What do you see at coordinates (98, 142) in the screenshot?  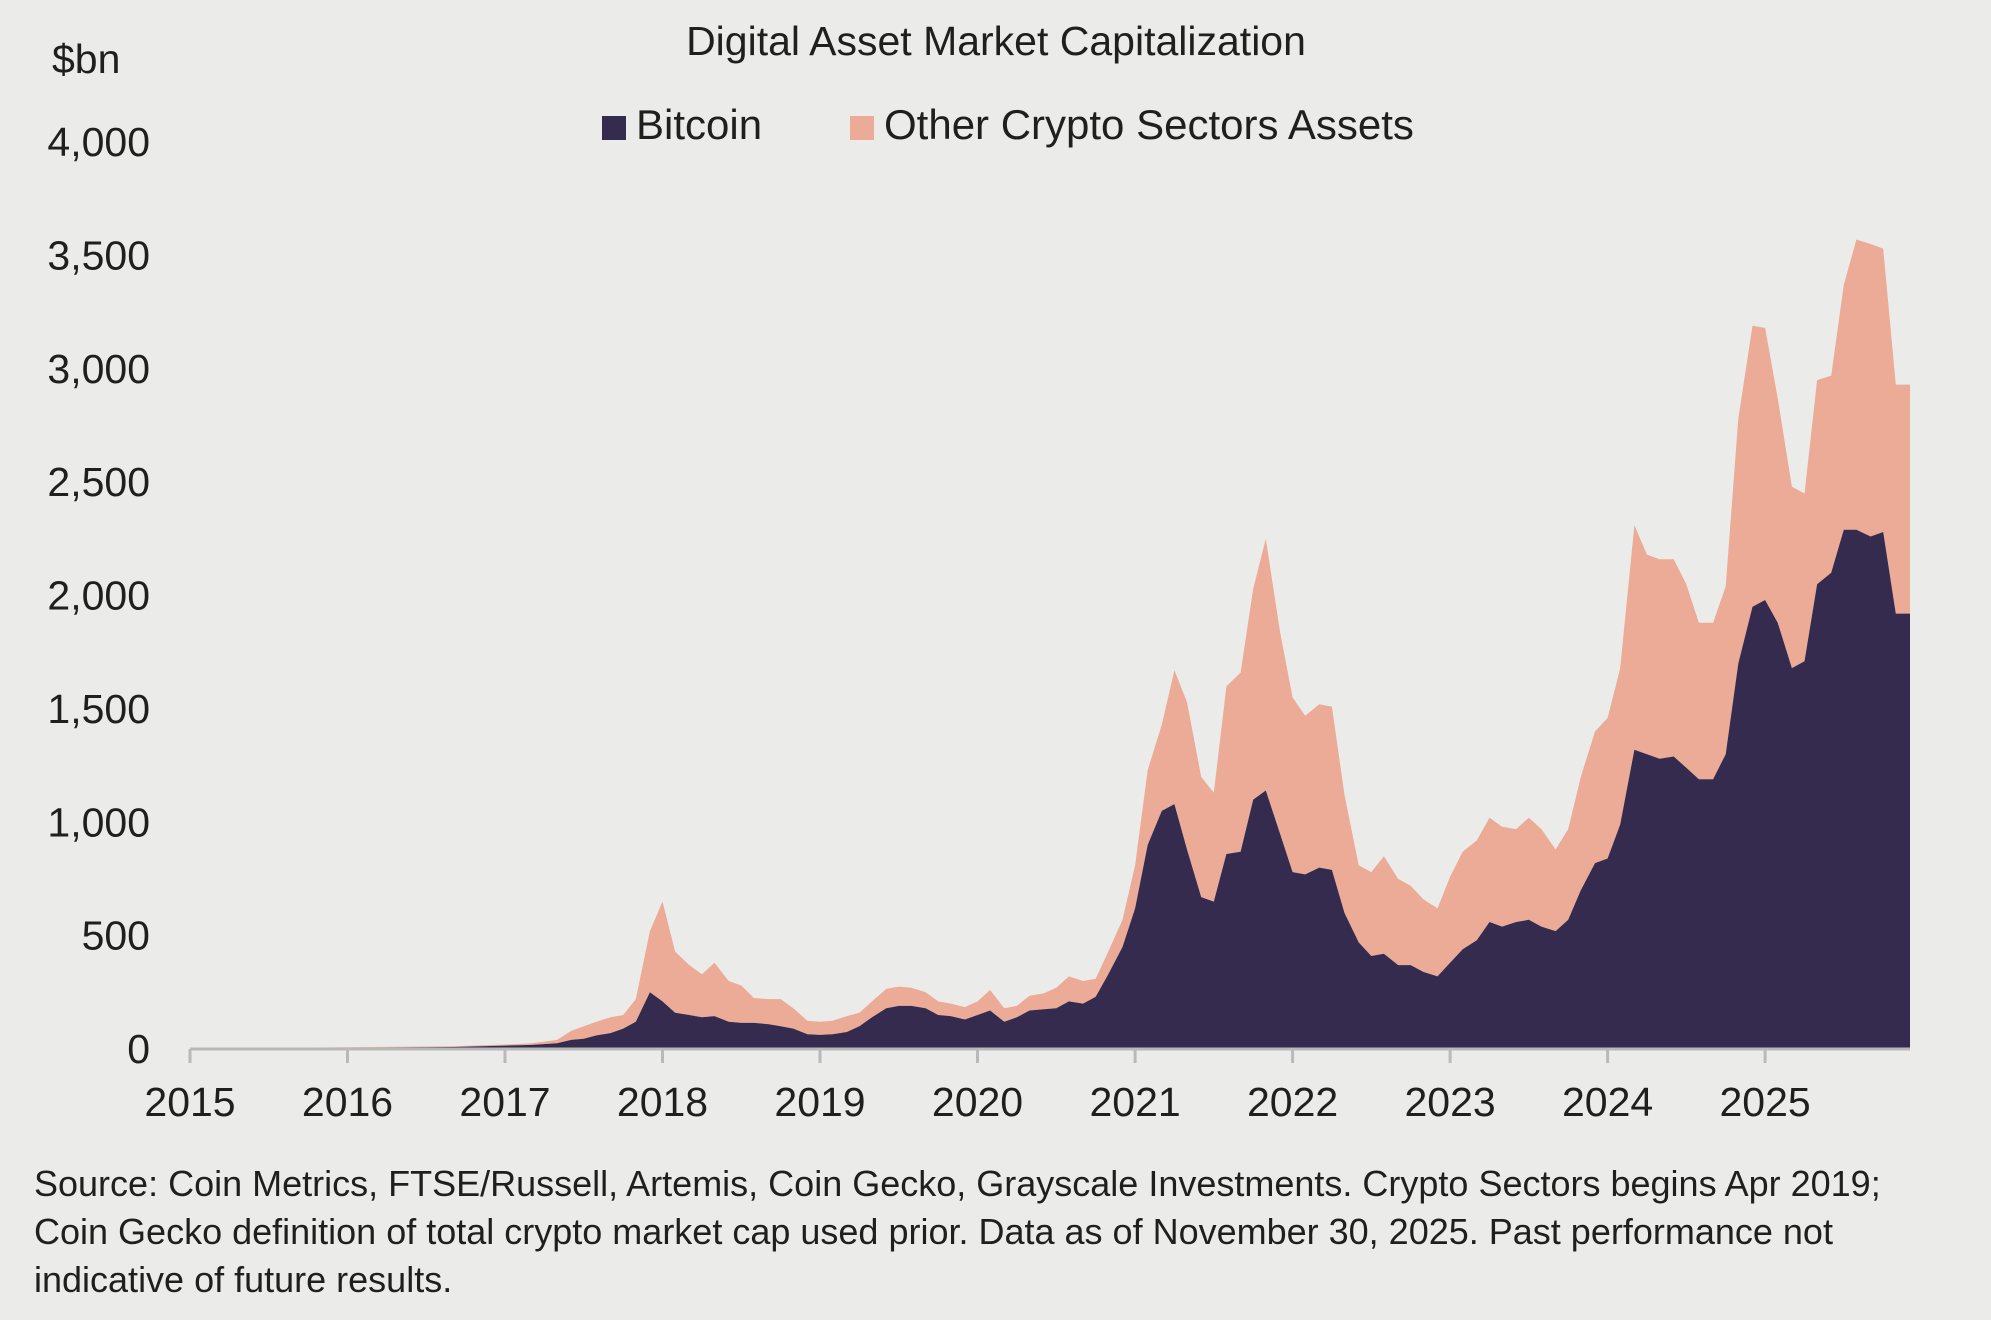 I see `y-tick-label: 4,000` at bounding box center [98, 142].